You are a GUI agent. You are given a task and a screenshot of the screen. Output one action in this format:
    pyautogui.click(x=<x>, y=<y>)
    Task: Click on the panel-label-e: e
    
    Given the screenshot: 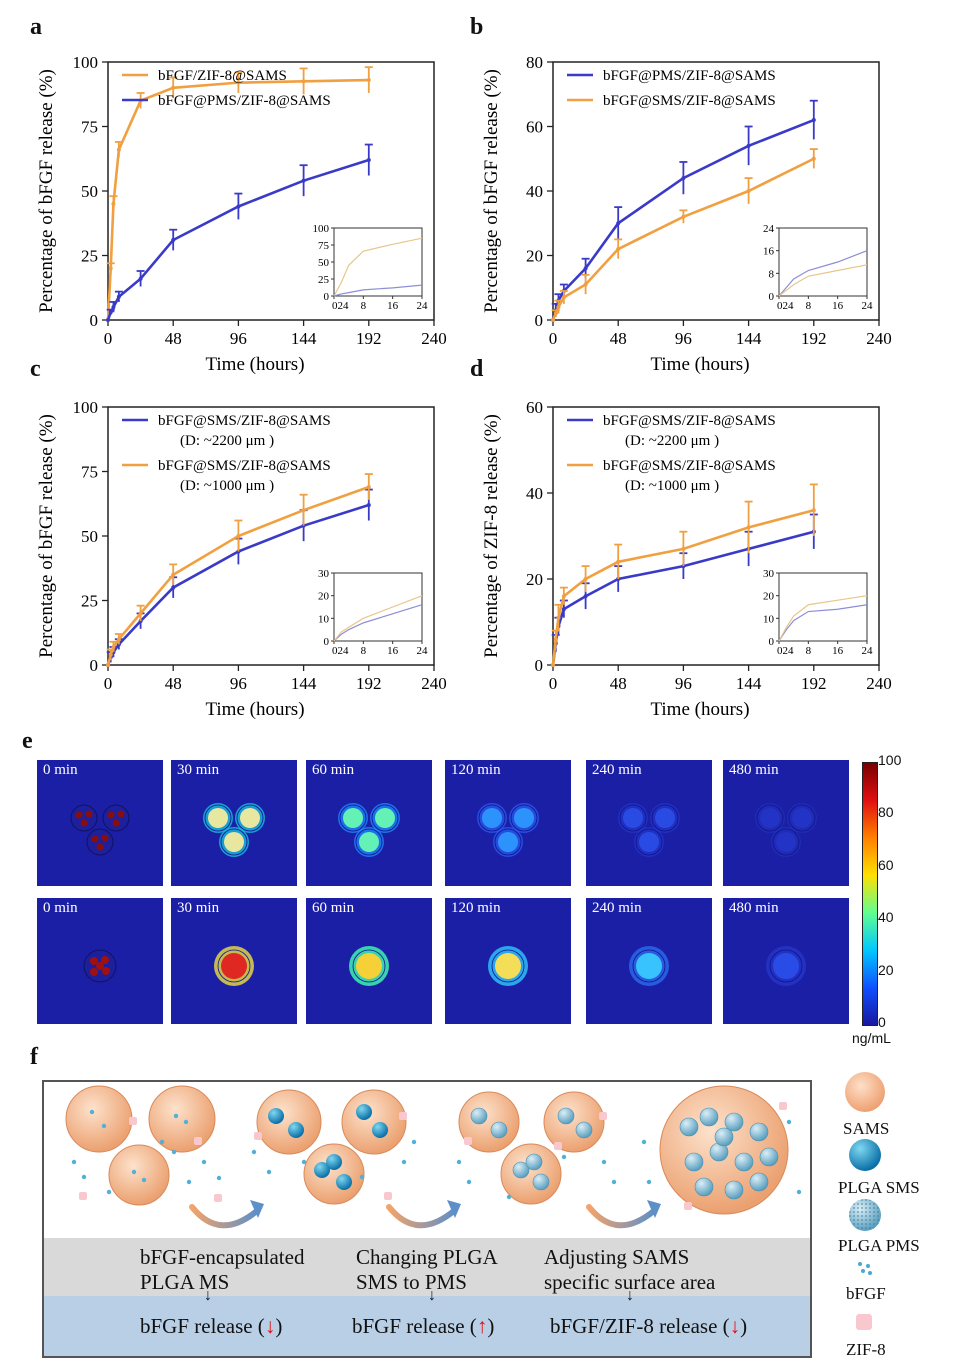 What is the action you would take?
    pyautogui.click(x=27, y=741)
    